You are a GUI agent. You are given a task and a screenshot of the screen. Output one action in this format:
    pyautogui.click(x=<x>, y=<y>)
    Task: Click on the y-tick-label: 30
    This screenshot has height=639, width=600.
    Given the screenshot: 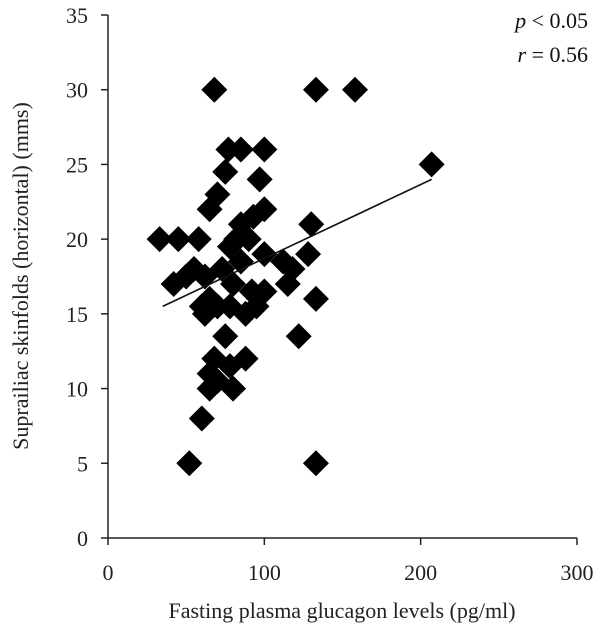 What is the action you would take?
    pyautogui.click(x=77, y=90)
    